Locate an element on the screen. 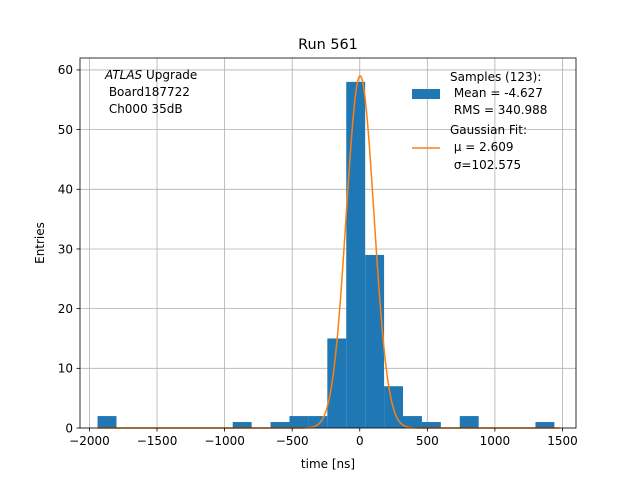 Image resolution: width=640 pixels, height=480 pixels. y-tick-label: 50 is located at coordinates (65, 130).